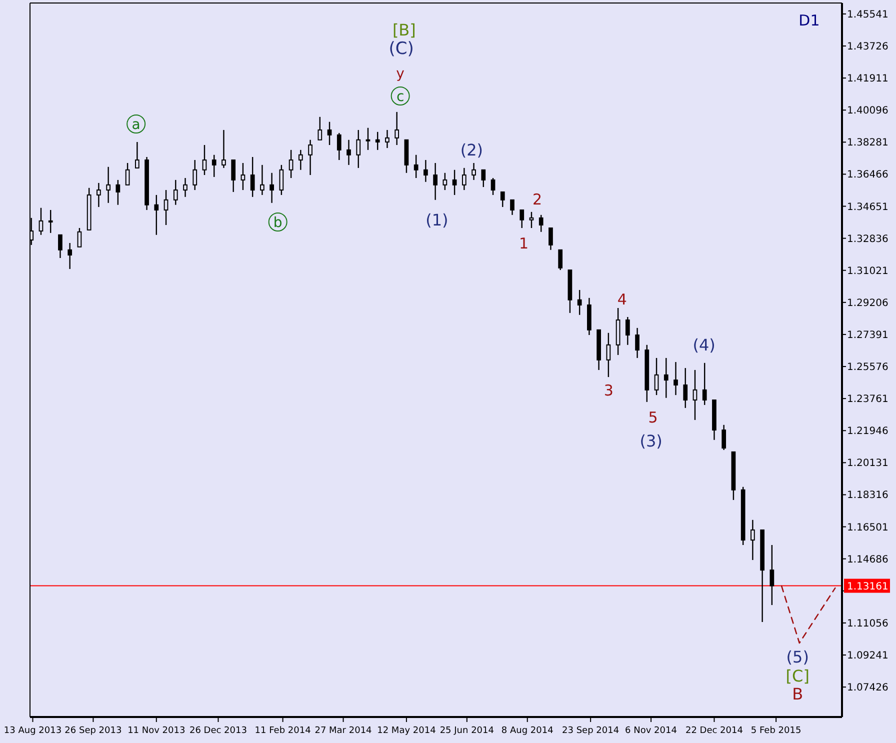 This screenshot has height=743, width=896. I want to click on annotation: 2, so click(537, 199).